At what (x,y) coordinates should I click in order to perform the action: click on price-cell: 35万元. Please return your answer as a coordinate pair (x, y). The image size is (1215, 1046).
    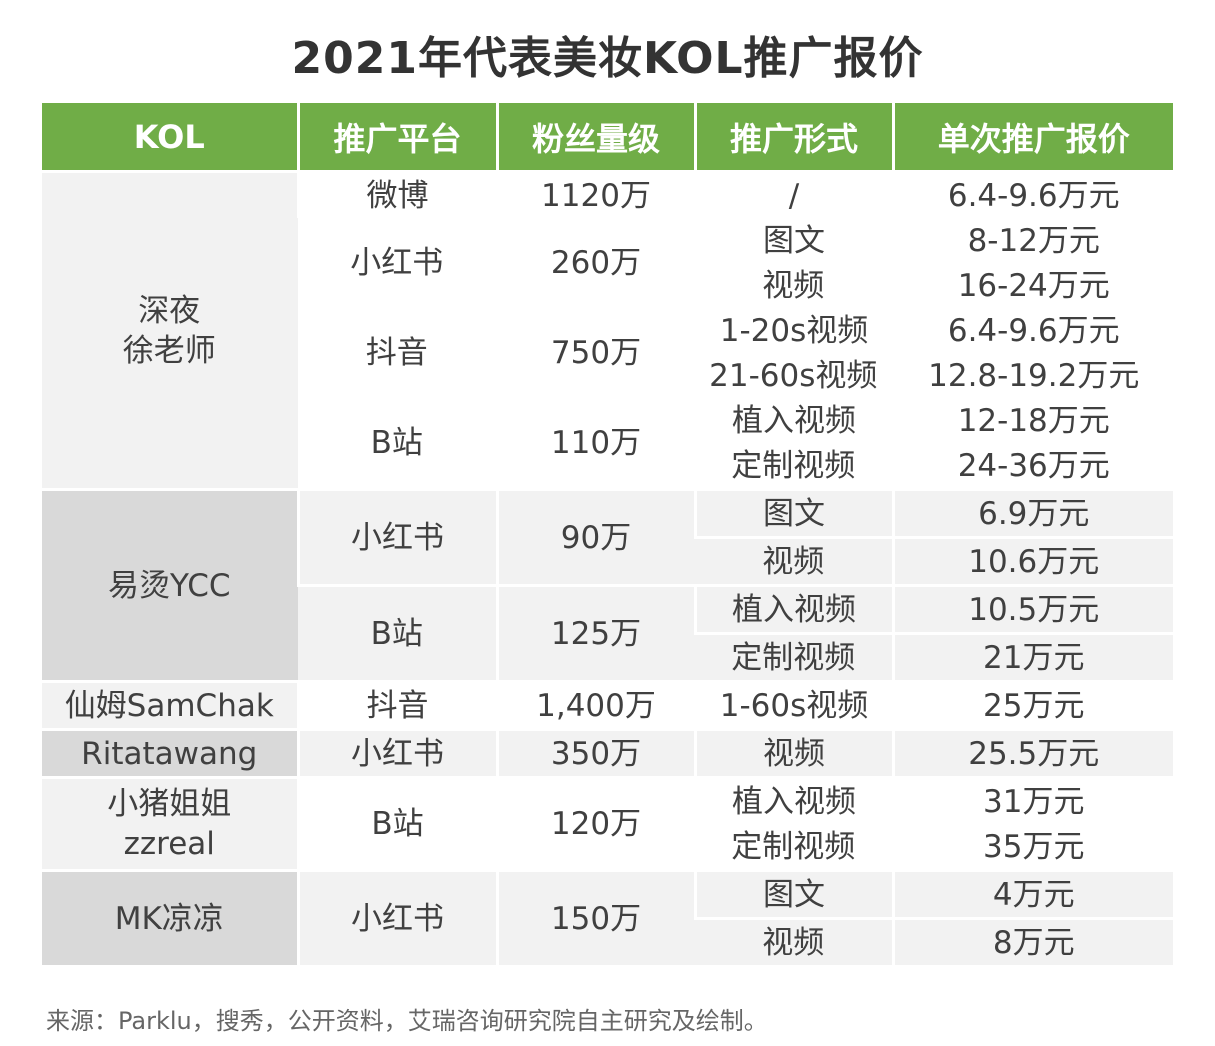
    Looking at the image, I should click on (1032, 847).